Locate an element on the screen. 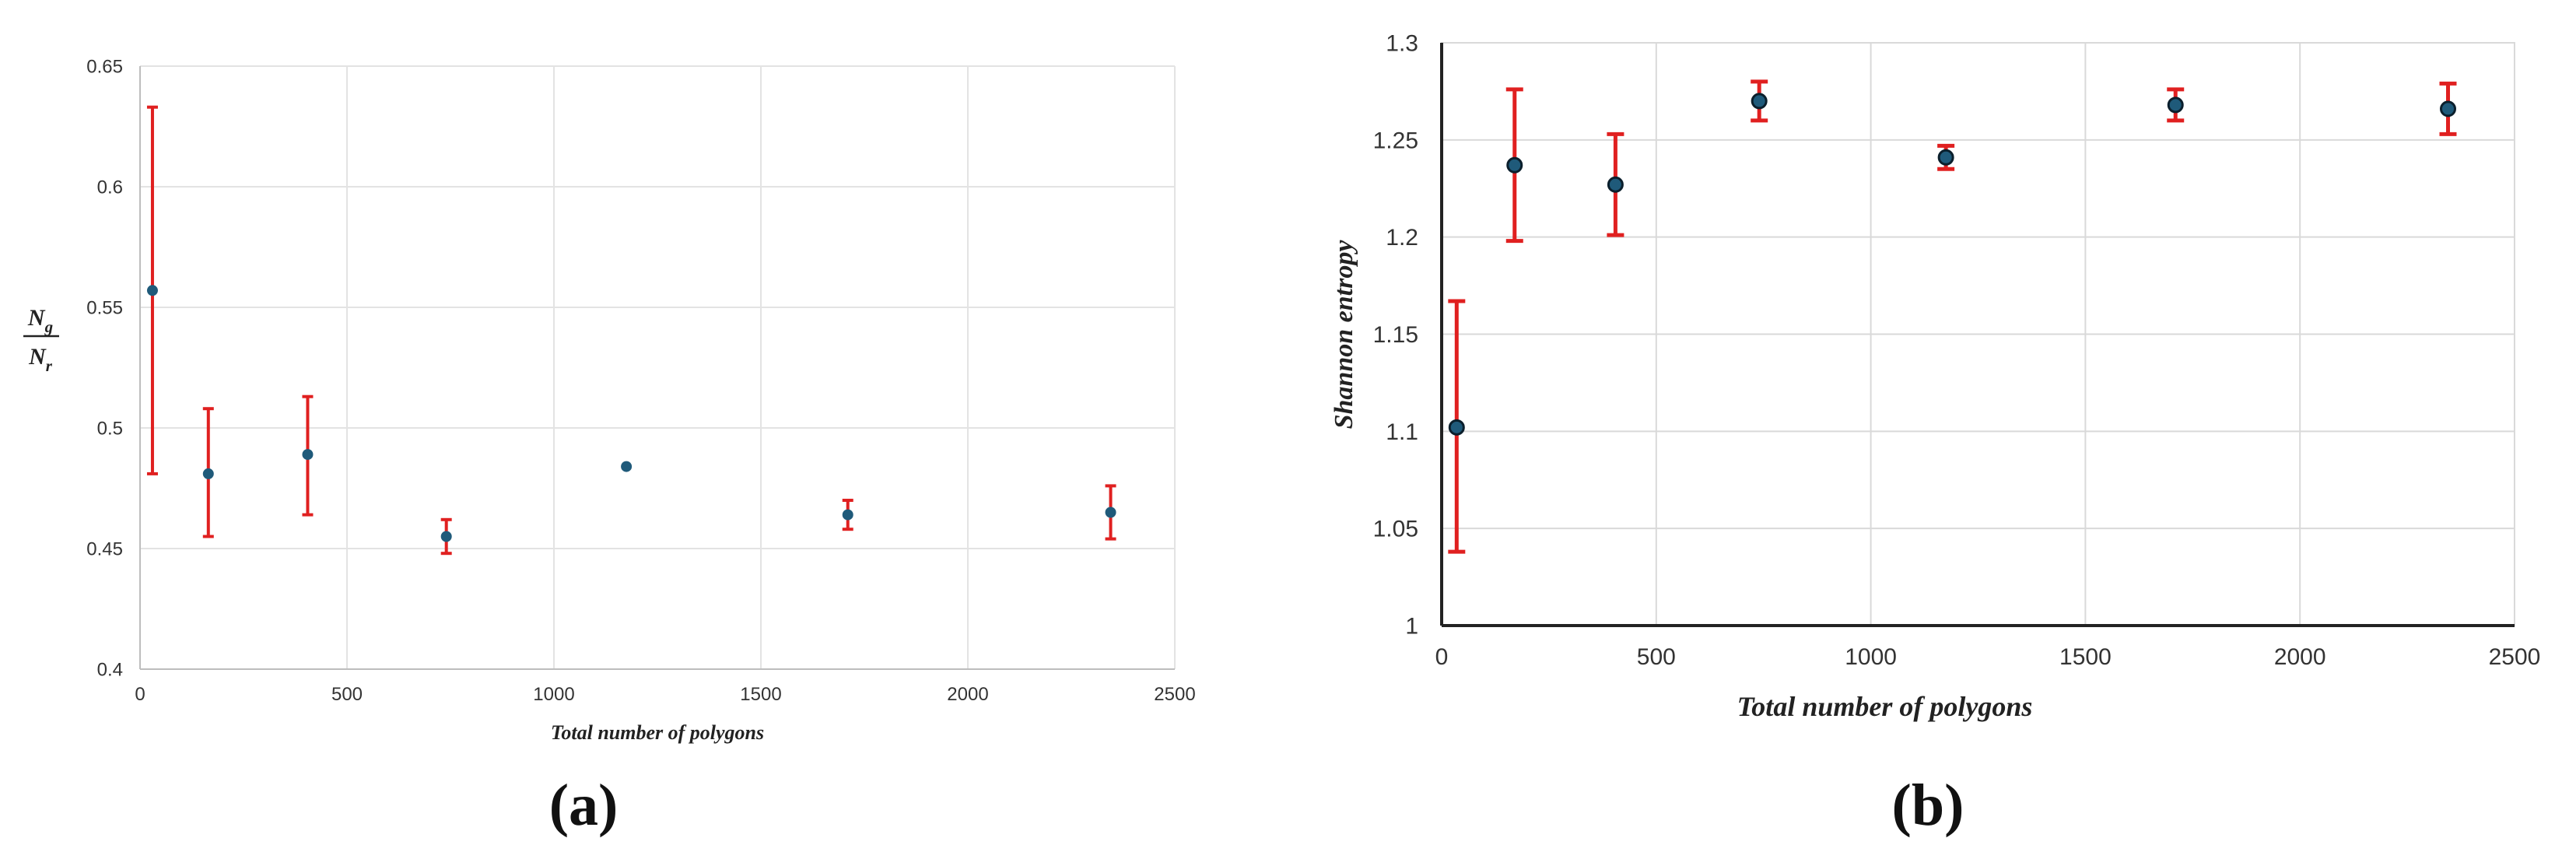 The height and width of the screenshot is (866, 2576). y-axis-title: Shannon entropy is located at coordinates (1344, 334).